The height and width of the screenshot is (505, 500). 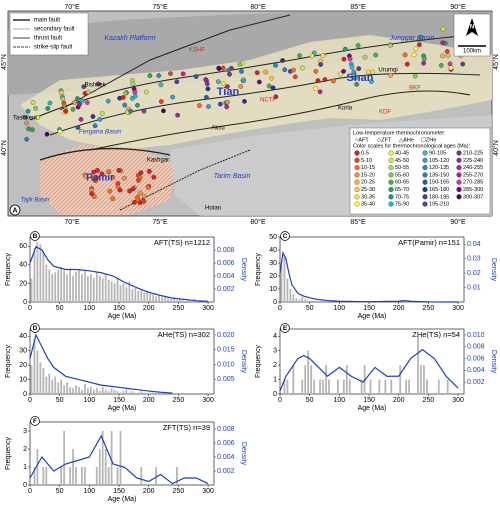 I want to click on place-label: Kazakh Platform, so click(x=130, y=38).